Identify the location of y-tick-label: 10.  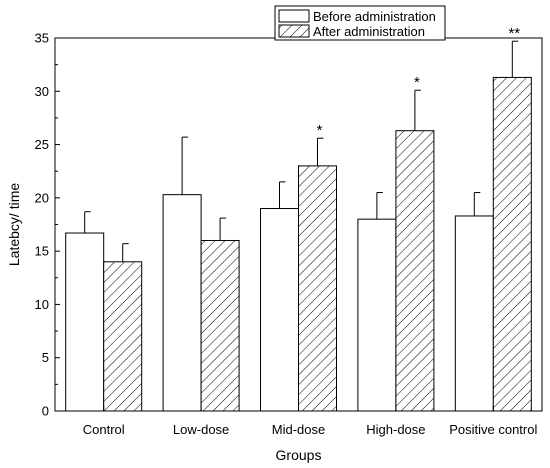
(42, 304).